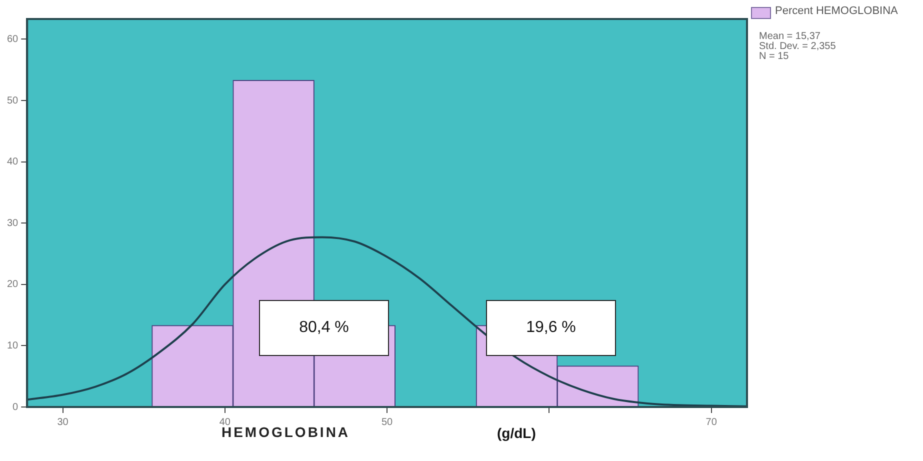 This screenshot has width=923, height=461. I want to click on y-tick-label: 0, so click(15, 407).